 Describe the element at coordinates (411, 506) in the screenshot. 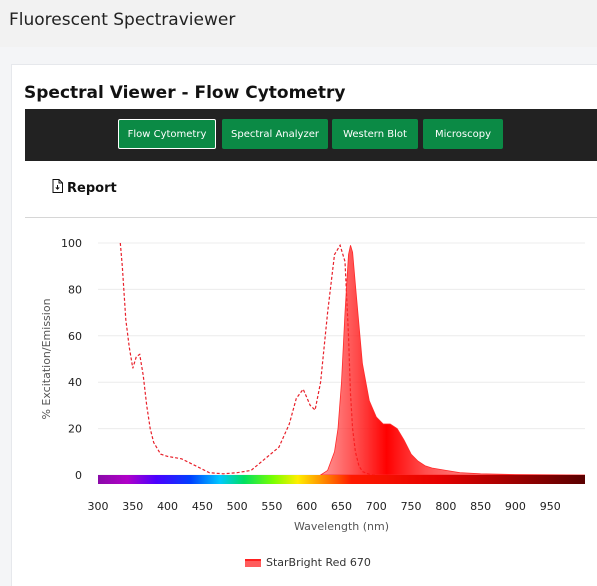

I see `x-tick-label: 750` at that location.